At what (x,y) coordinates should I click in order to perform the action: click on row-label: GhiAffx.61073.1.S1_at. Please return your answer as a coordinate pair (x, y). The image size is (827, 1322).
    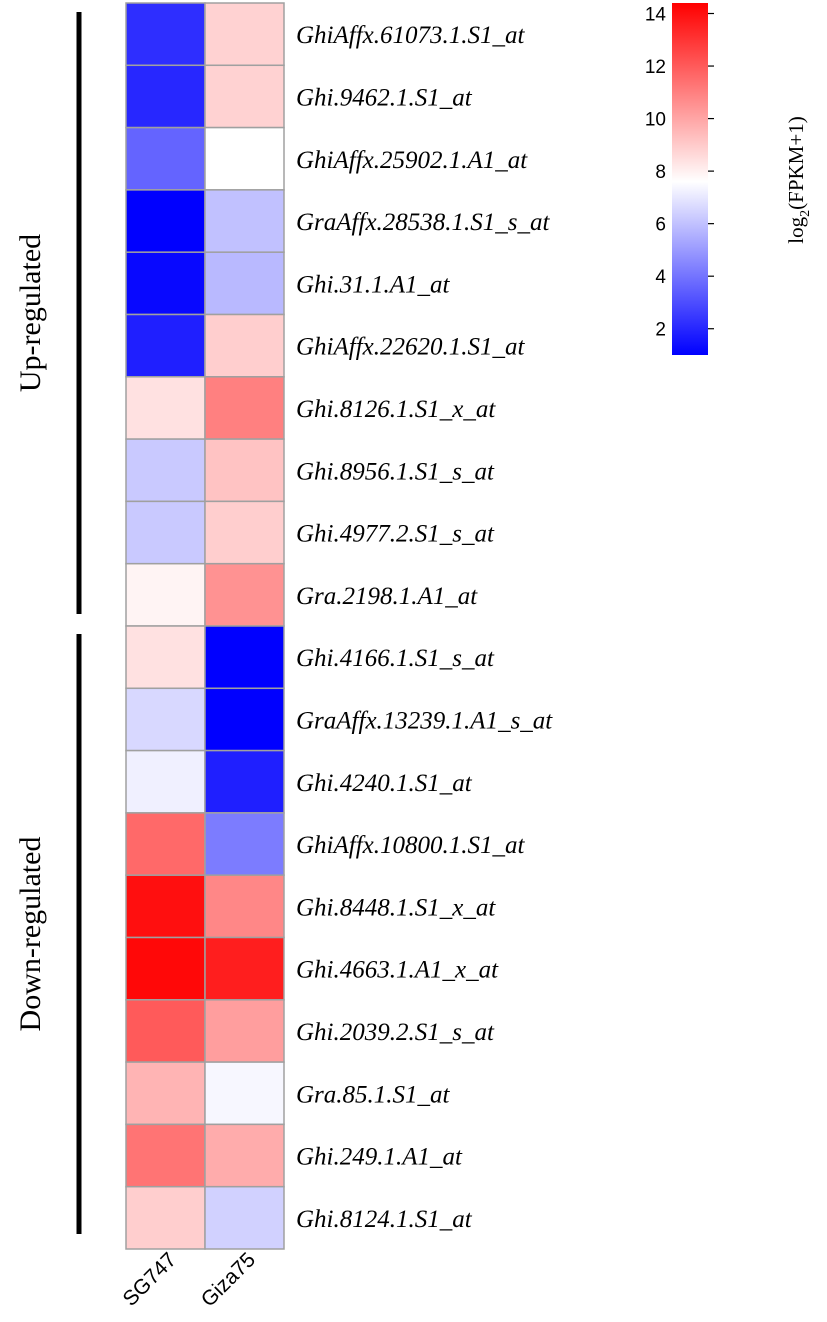
    Looking at the image, I should click on (411, 35).